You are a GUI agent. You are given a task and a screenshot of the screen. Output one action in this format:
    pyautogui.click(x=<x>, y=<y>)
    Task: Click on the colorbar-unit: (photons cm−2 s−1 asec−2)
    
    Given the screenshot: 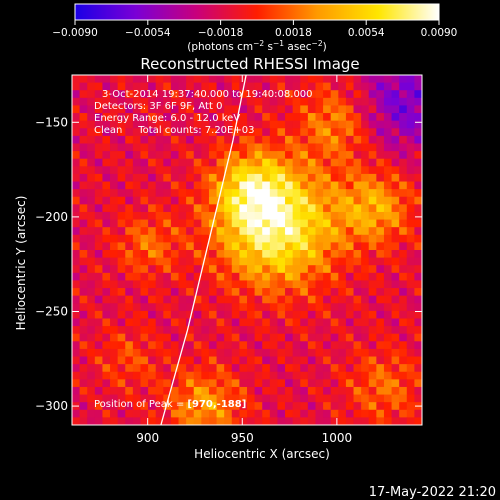 What is the action you would take?
    pyautogui.click(x=256, y=46)
    